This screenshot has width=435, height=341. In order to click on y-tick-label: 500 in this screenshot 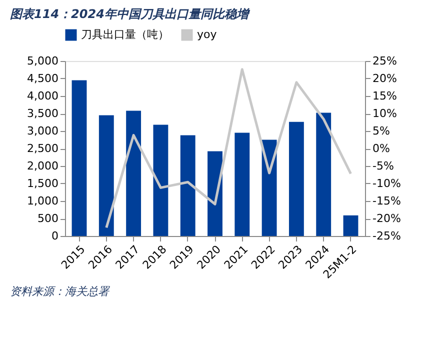, I will do `click(48, 218)`.